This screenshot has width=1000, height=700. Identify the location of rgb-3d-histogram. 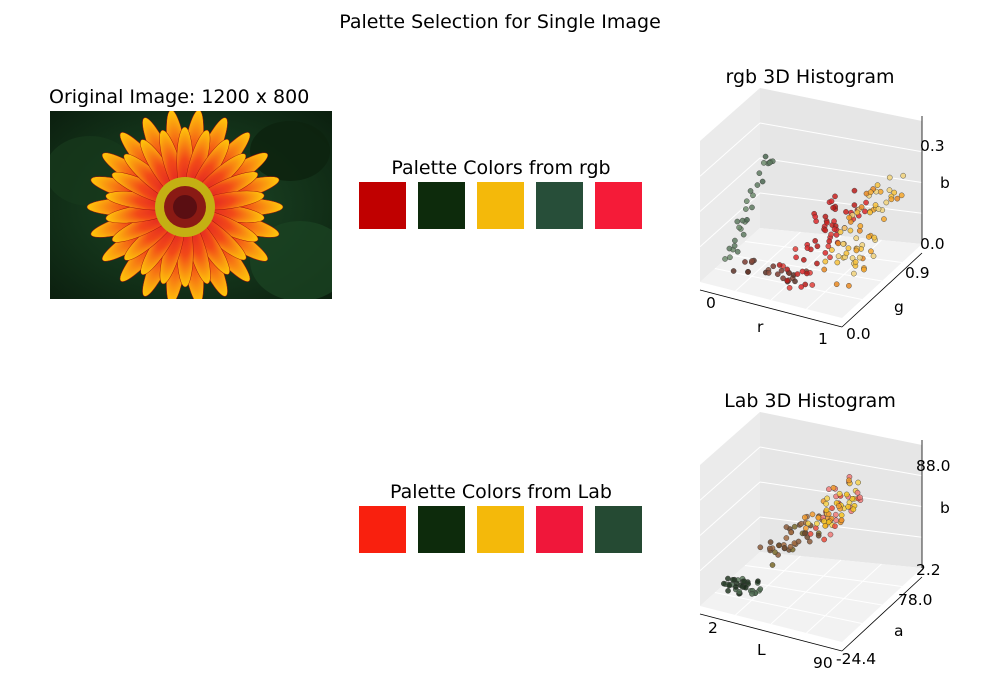
(811, 208).